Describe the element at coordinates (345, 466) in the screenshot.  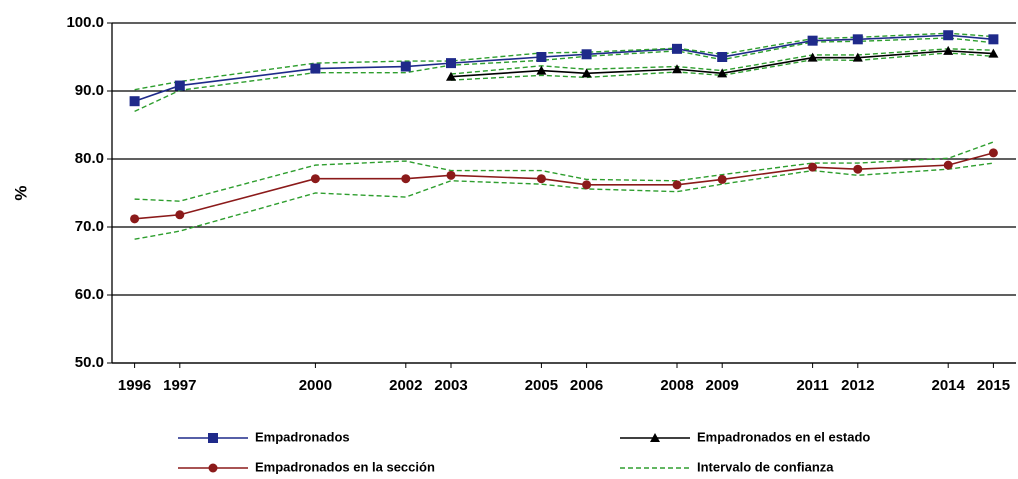
I see `legend-label: Empadronados en la sección` at that location.